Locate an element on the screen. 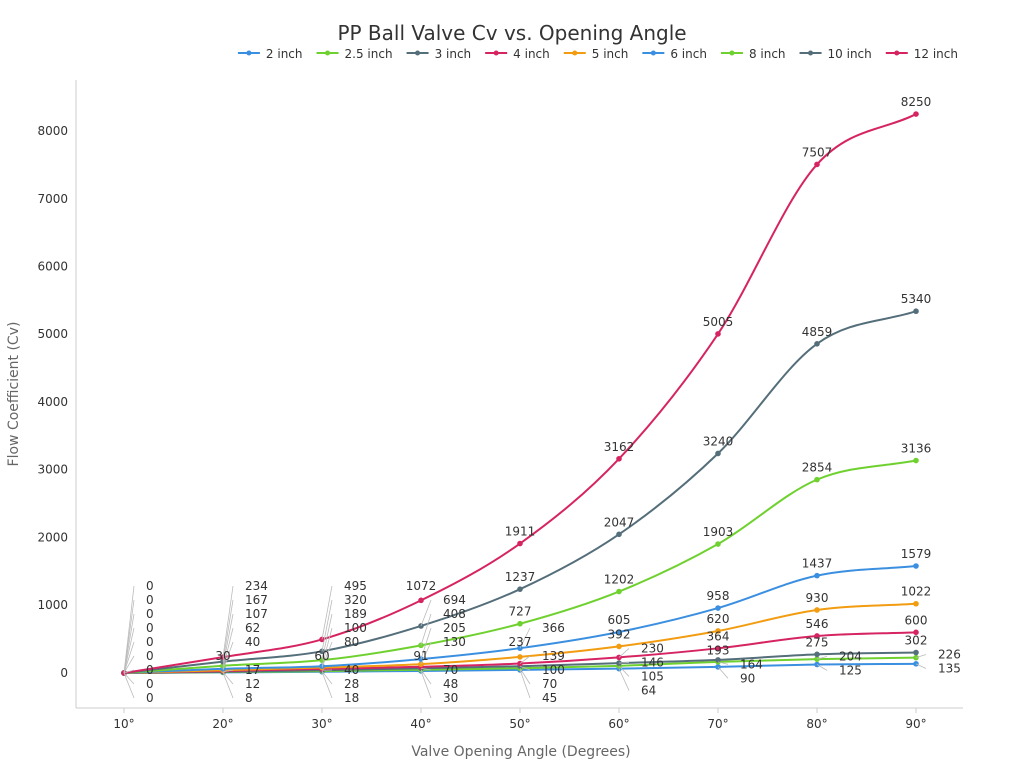 This screenshot has width=1024, height=772. y-axis-label: Flow Coefficient (Cv) is located at coordinates (14, 394).